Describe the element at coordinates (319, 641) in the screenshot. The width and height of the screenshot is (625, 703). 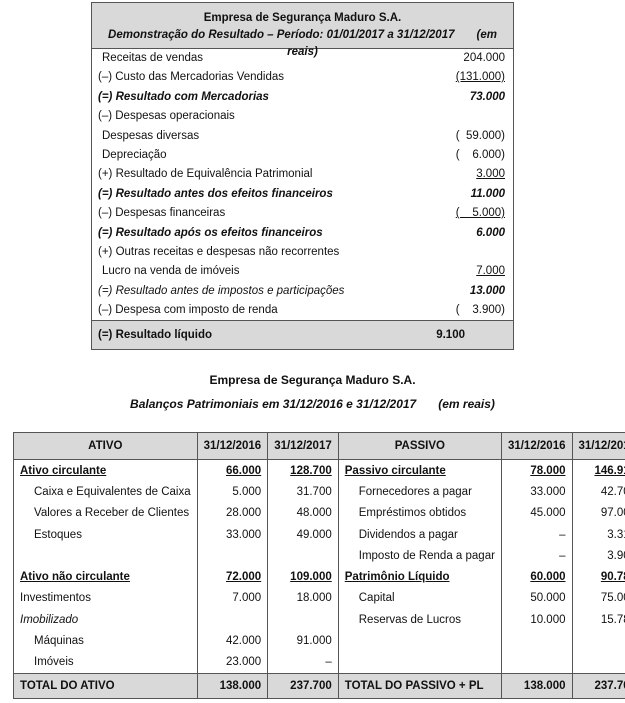
I see `table-row: Máquinas 42.000 91.000` at that location.